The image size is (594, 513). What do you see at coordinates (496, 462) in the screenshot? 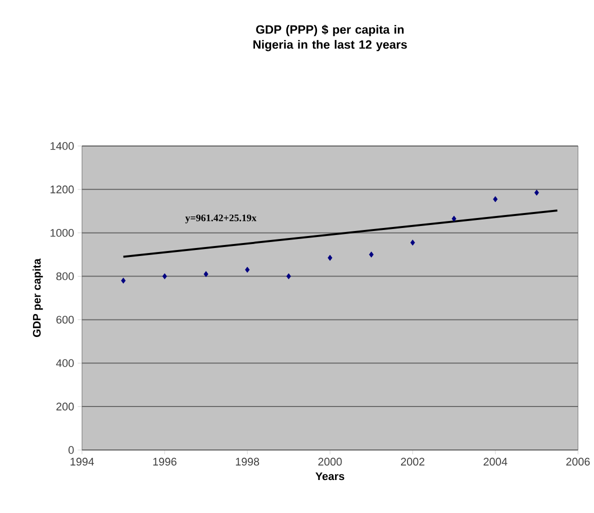
I see `x-tick-label: 2004` at bounding box center [496, 462].